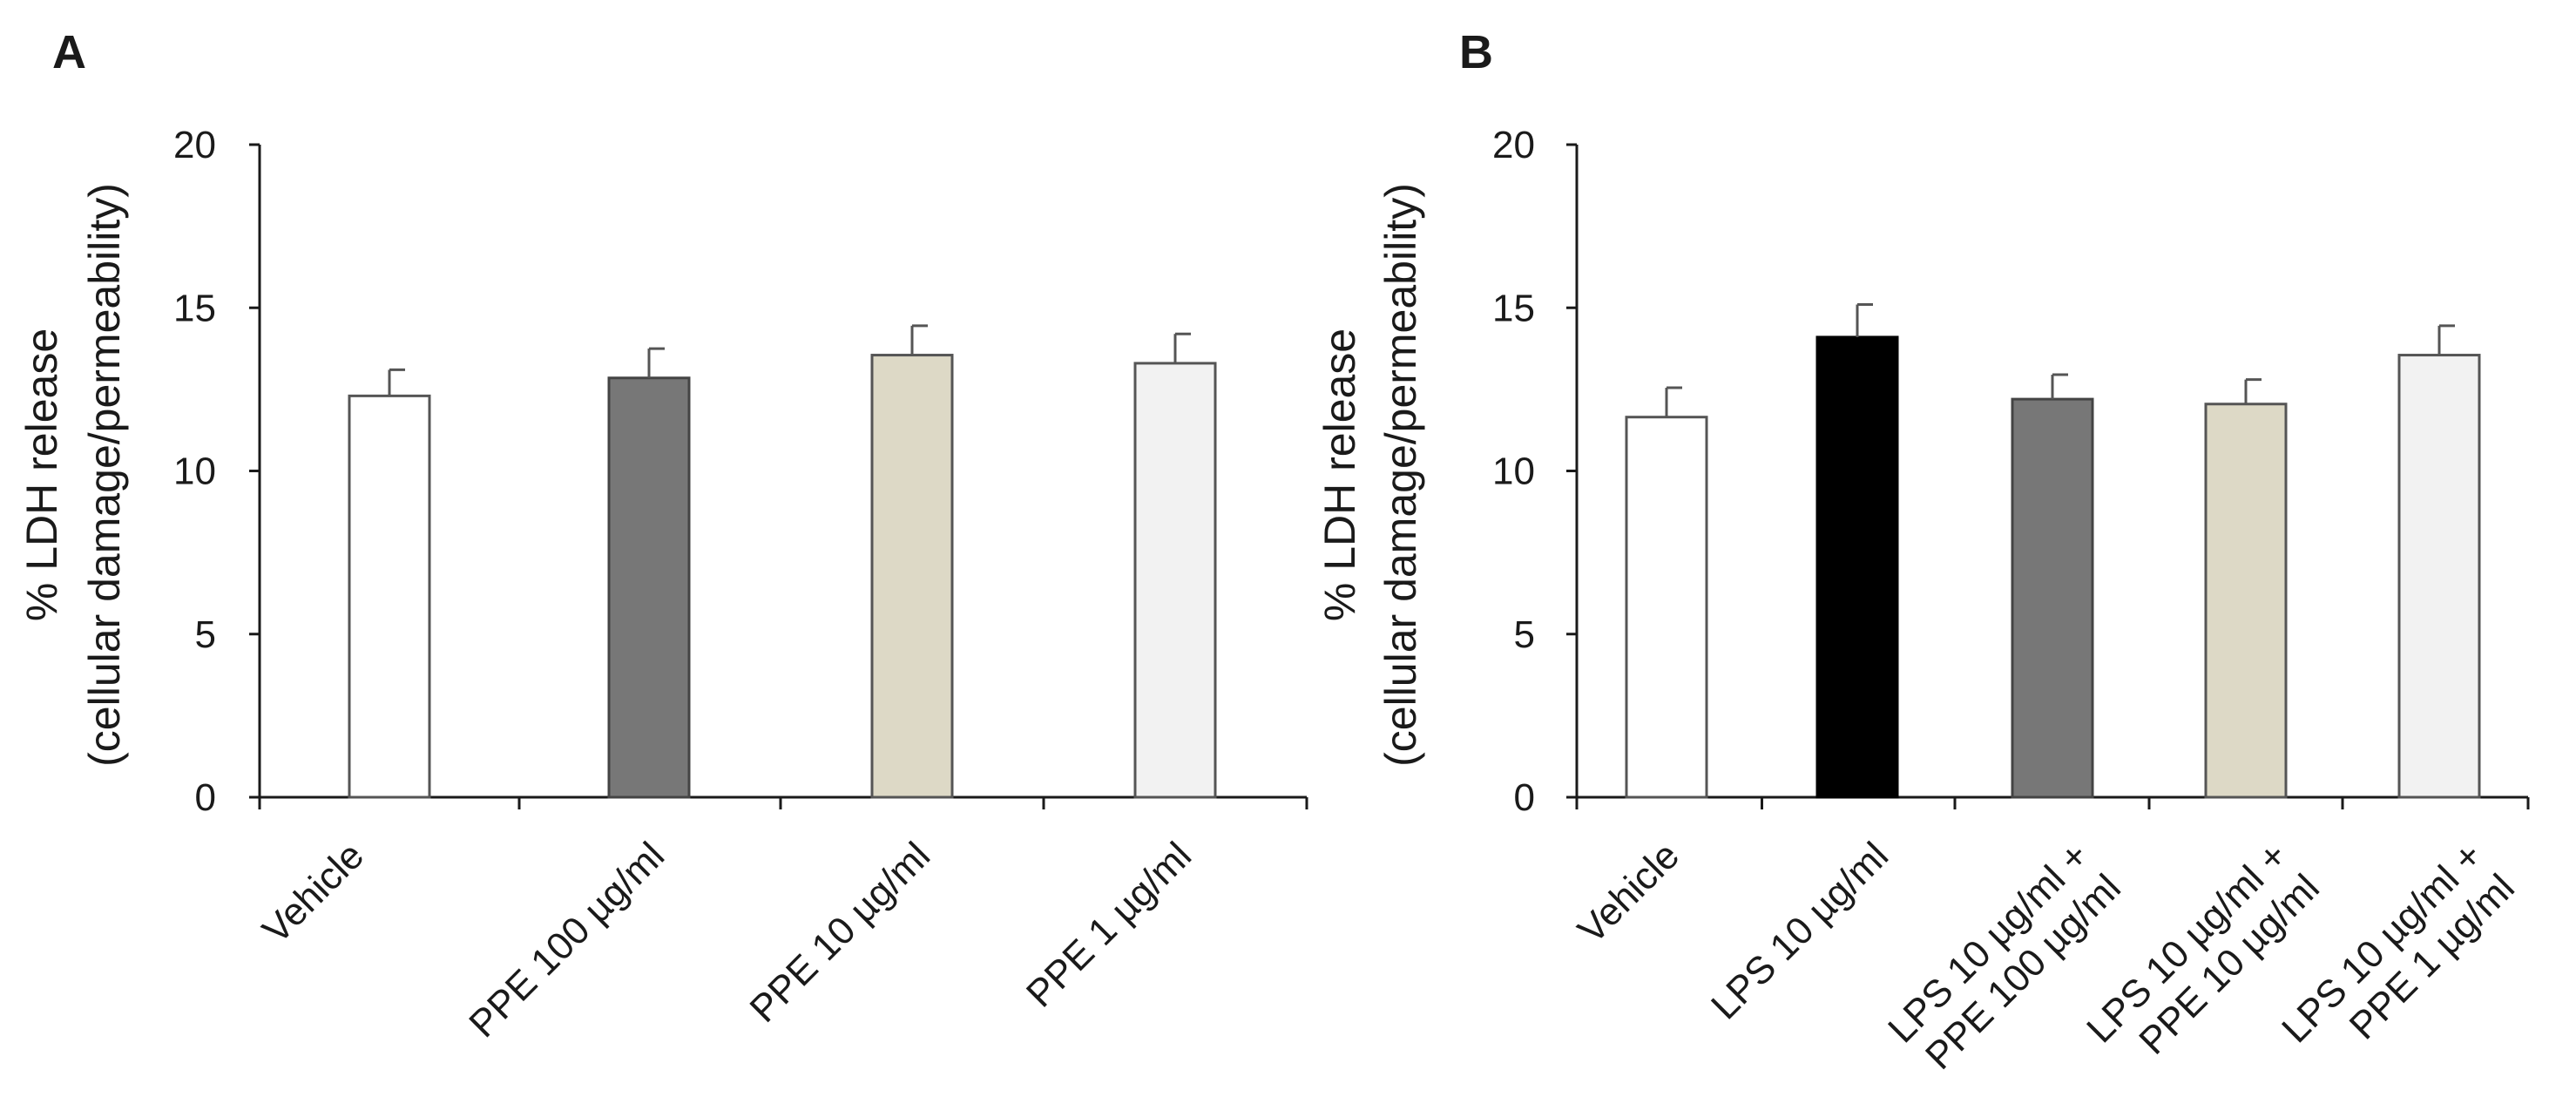 This screenshot has width=2576, height=1117. I want to click on x-category-label: LPS 10 µg/ml, so click(1800, 930).